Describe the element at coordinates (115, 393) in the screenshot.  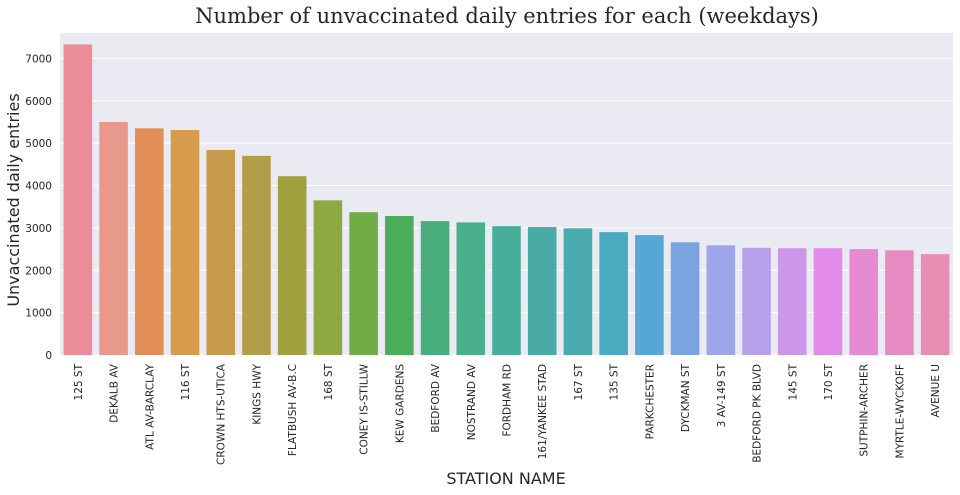
I see `x-tick-label: DEKALB AV` at that location.